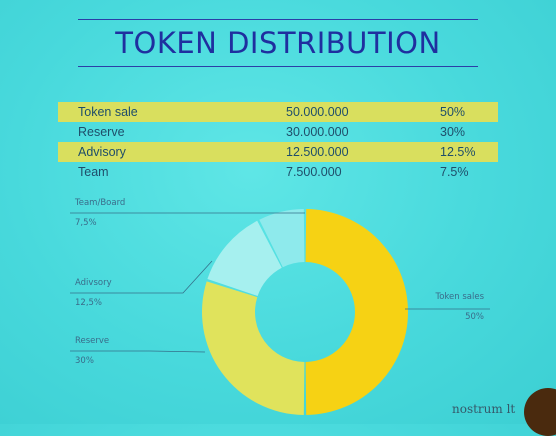 The width and height of the screenshot is (556, 436). Describe the element at coordinates (278, 66) in the screenshot. I see `title-bottom-rule` at that location.